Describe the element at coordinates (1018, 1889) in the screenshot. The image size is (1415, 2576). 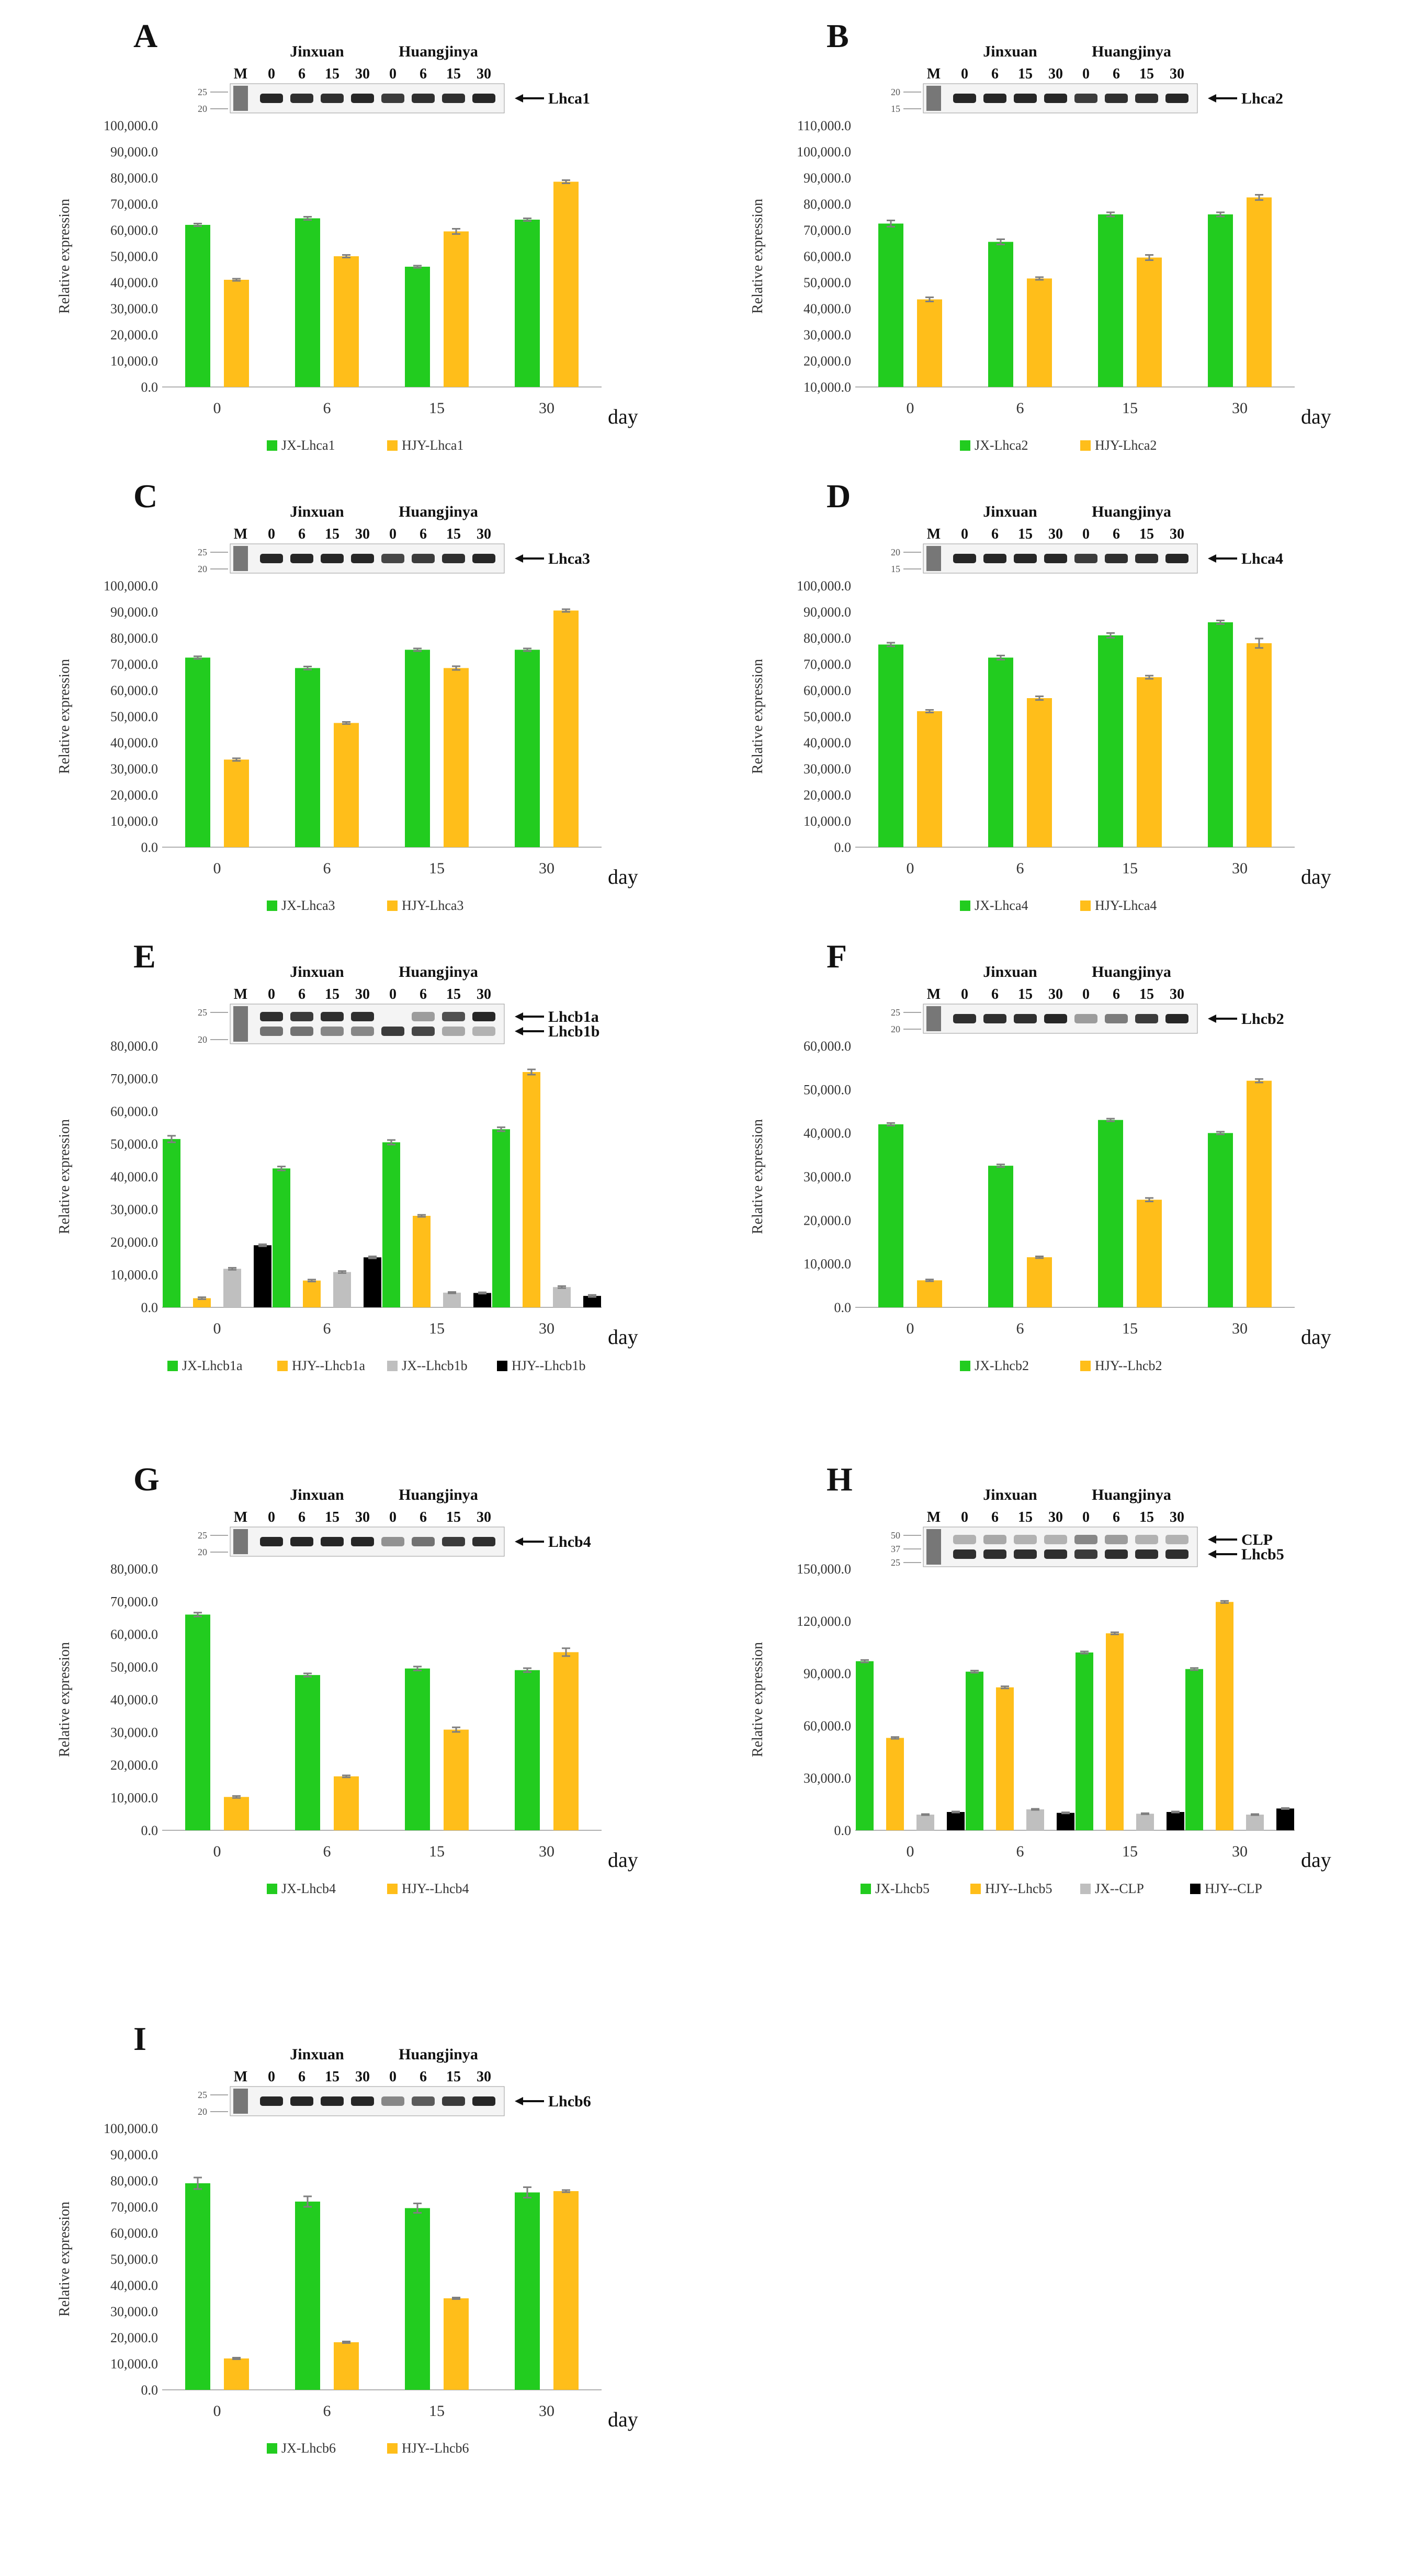
I see `legend-label: HJY--Lhcb5` at that location.